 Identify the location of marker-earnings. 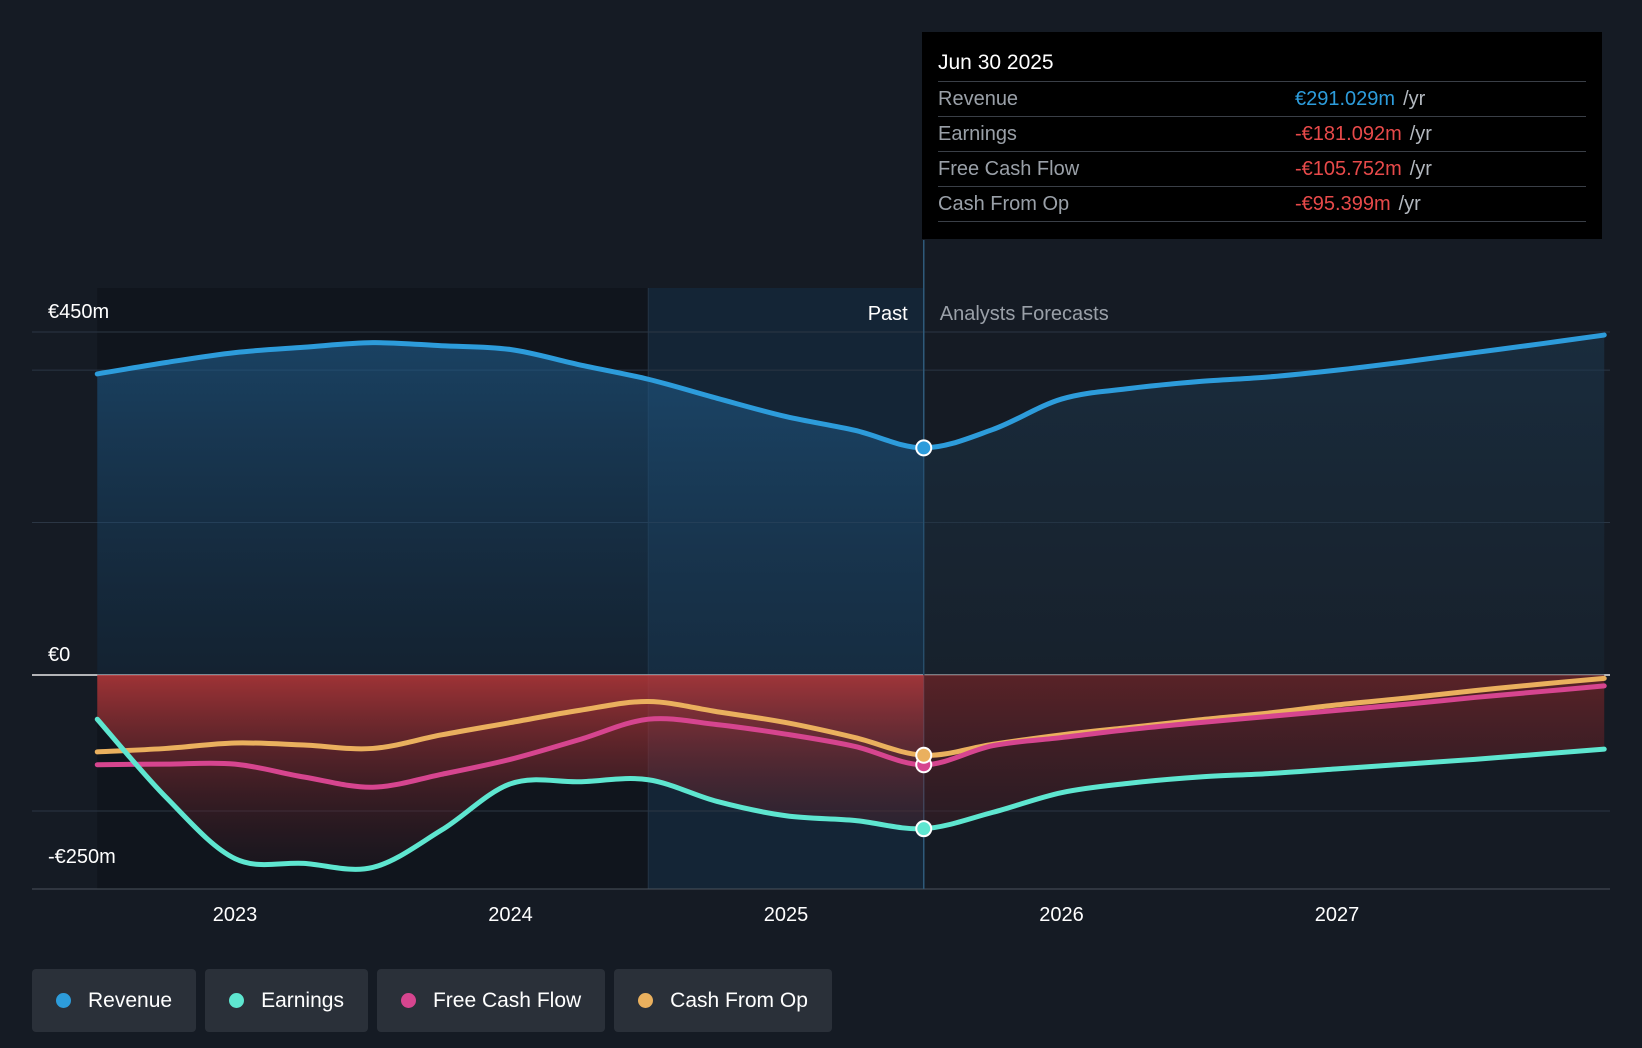
(924, 829).